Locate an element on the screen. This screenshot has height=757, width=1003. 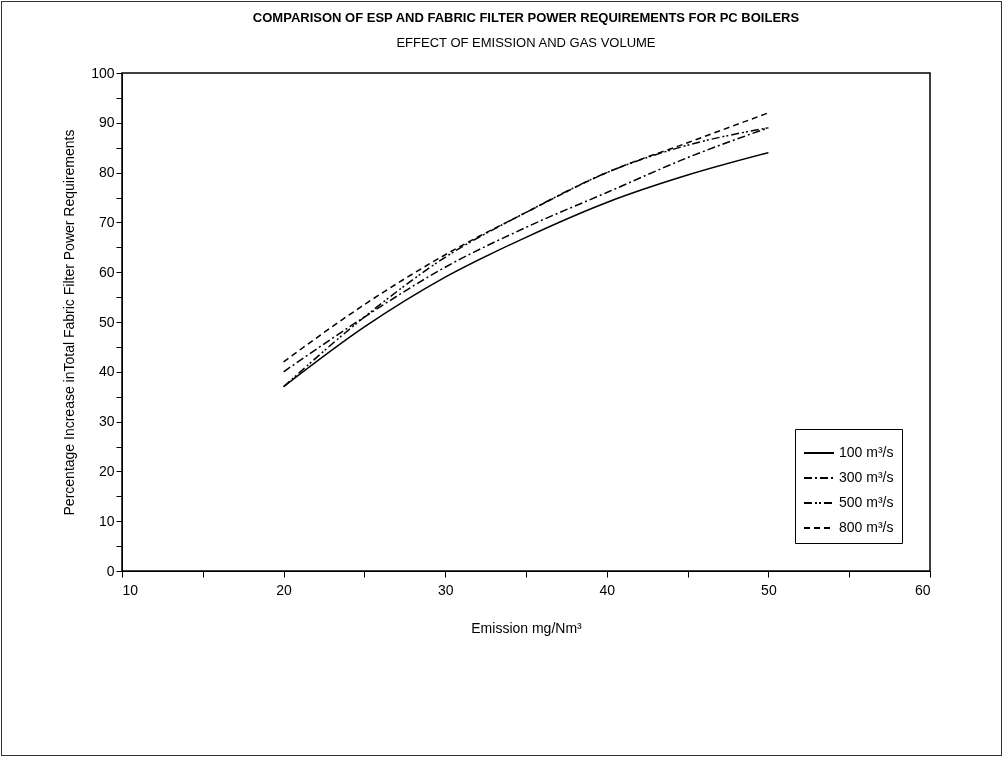
legend-label: 100 m³/s is located at coordinates (866, 452).